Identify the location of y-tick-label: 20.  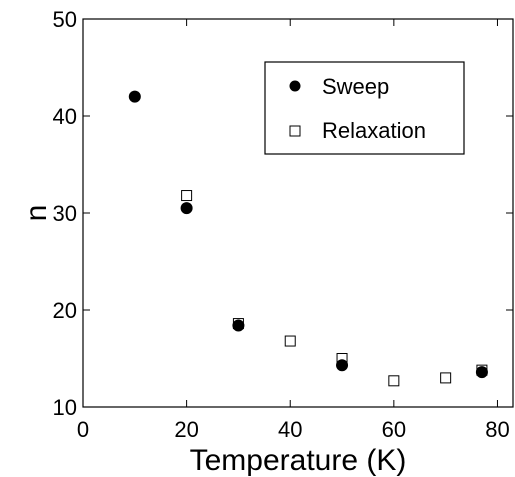
(65, 310).